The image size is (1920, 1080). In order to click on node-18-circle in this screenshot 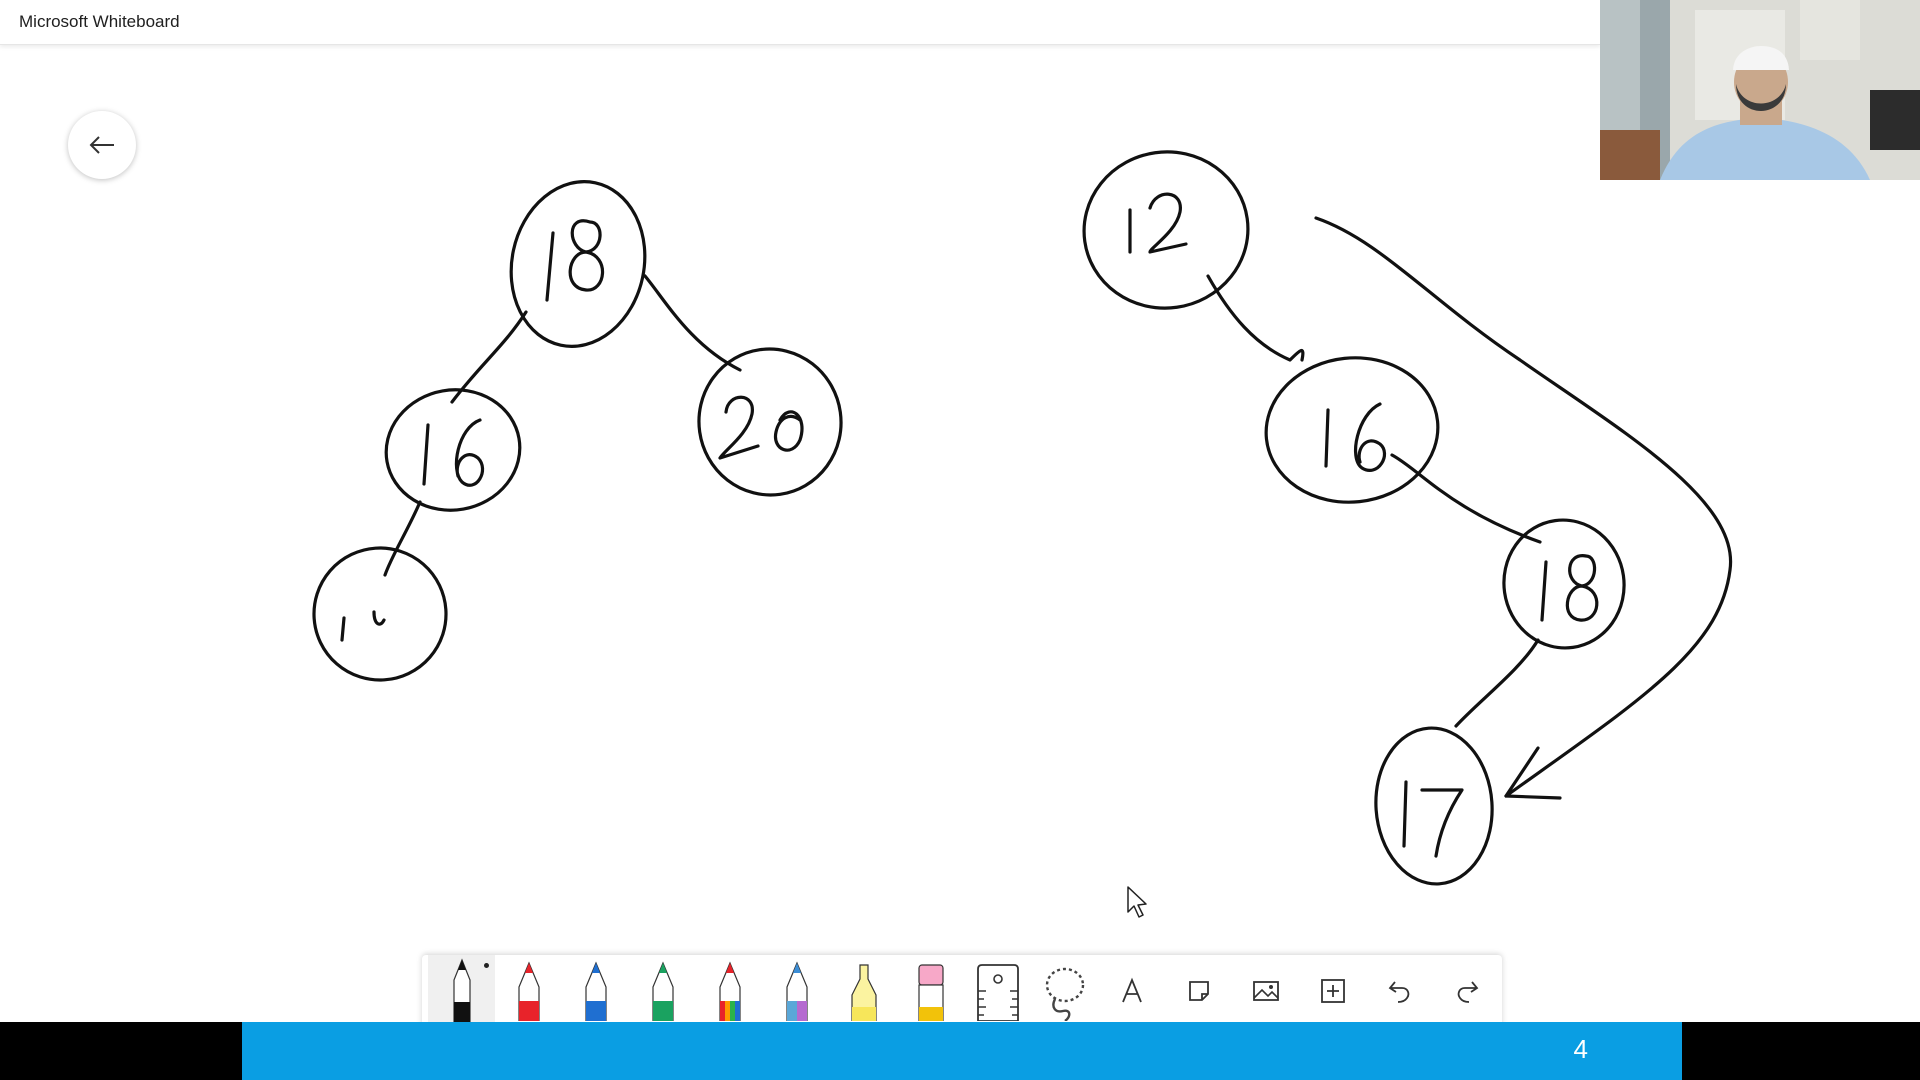, I will do `click(578, 264)`.